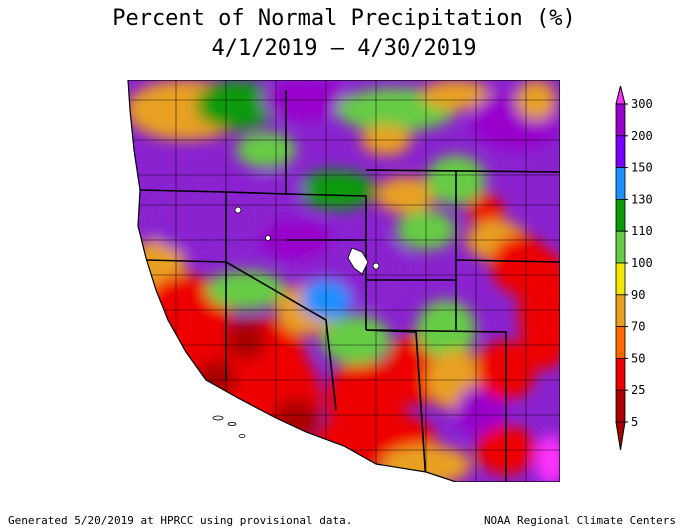 The image size is (688, 531). What do you see at coordinates (579, 520) in the screenshot?
I see `source-credit: NOAA Regional Climate Centers` at bounding box center [579, 520].